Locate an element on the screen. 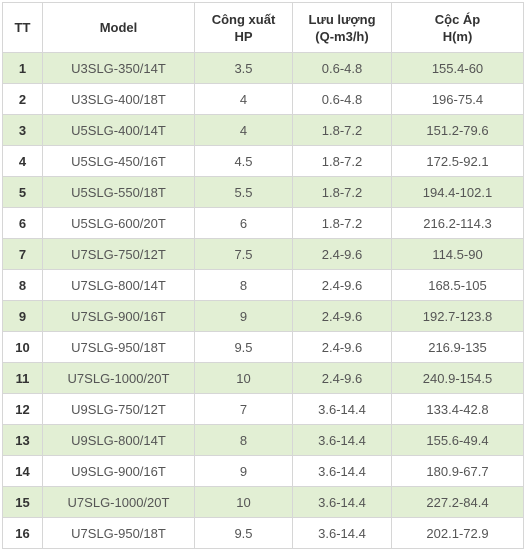 The image size is (526, 556). table-row: 1 U3SLG-350/14T 3.5 0.6-4.8 155.4-60 is located at coordinates (263, 68).